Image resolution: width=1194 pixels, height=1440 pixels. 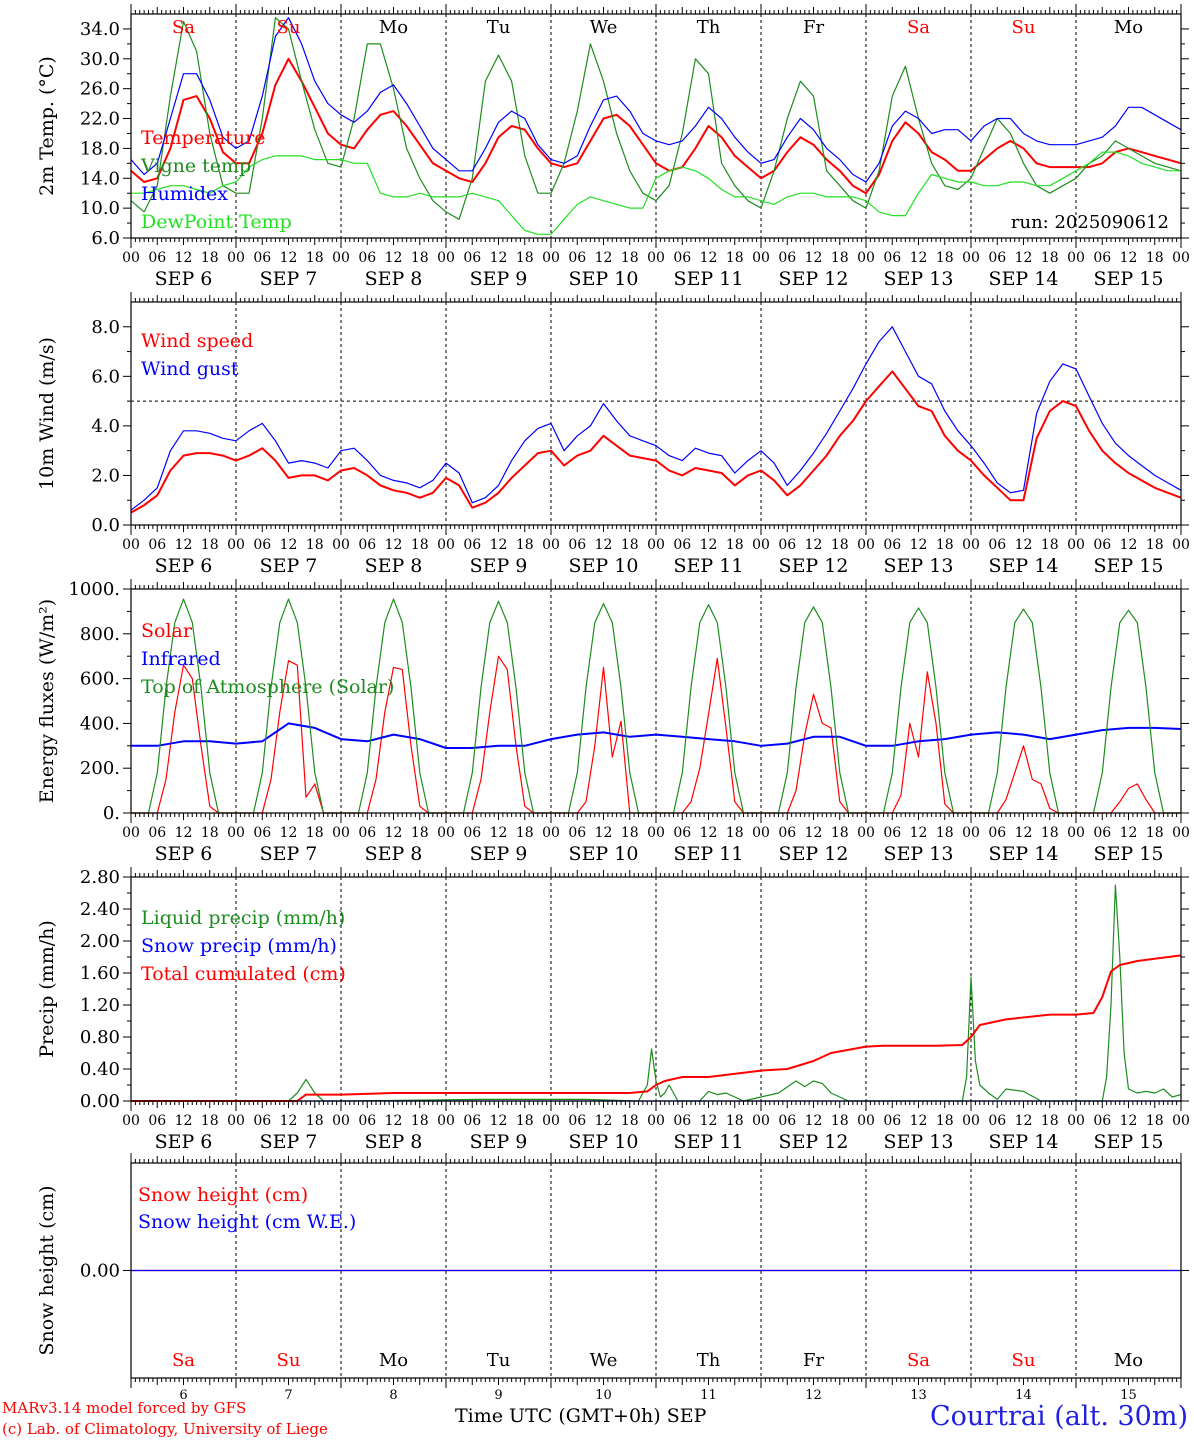 What do you see at coordinates (100, 723) in the screenshot?
I see `y-tick-label: 400.` at bounding box center [100, 723].